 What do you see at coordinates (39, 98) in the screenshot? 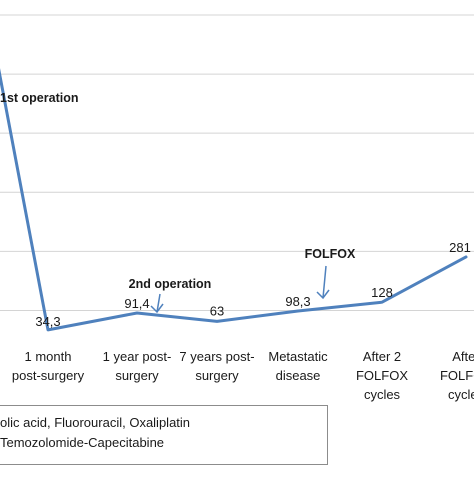
I see `annotation-label: 1st operation` at bounding box center [39, 98].